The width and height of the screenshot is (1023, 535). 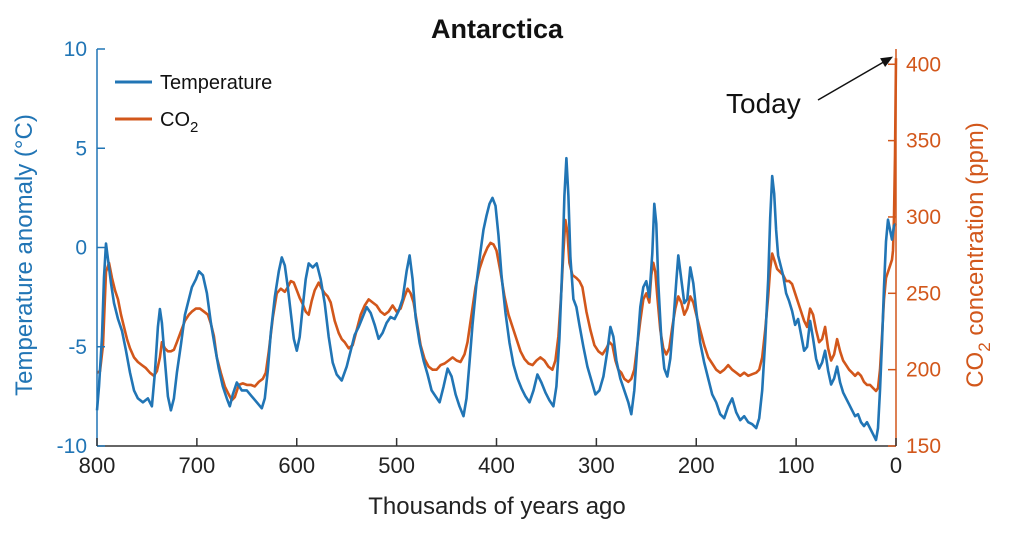 I want to click on legend-co2-label: CO2, so click(x=179, y=122).